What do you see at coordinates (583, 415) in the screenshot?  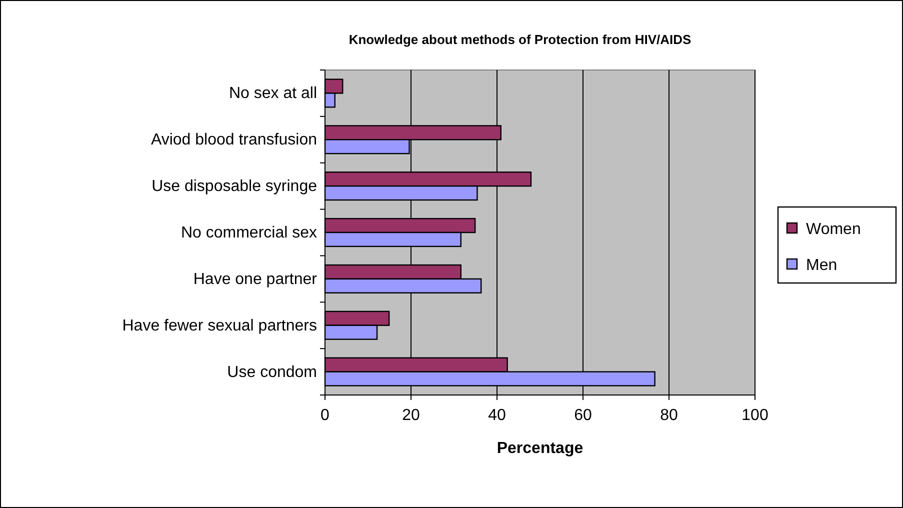 I see `x-tick-label: 60` at bounding box center [583, 415].